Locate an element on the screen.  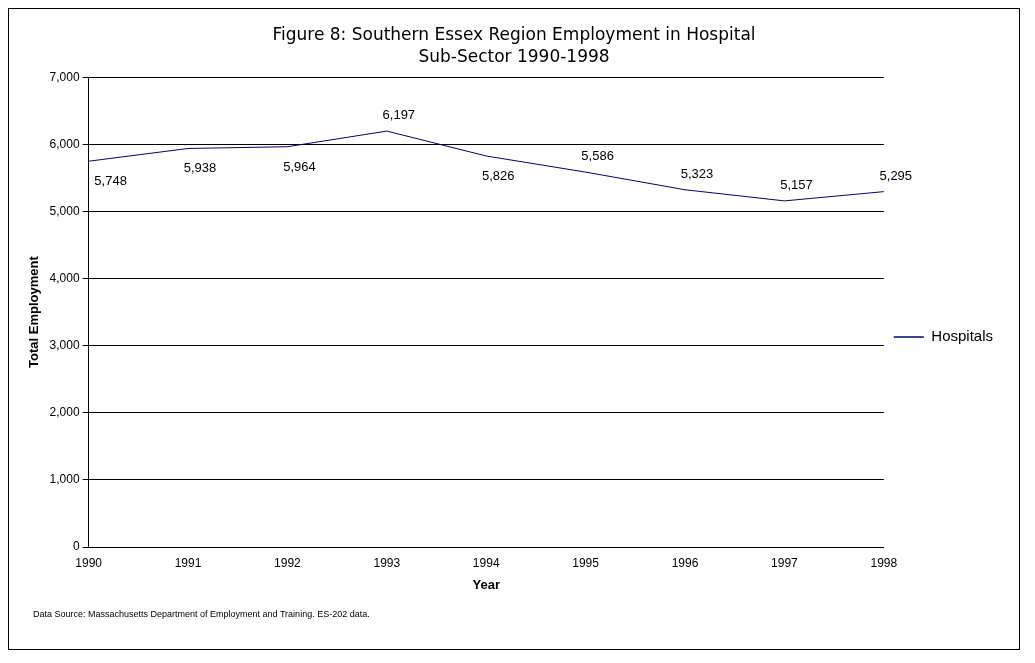
legend-label: Hospitals is located at coordinates (962, 336).